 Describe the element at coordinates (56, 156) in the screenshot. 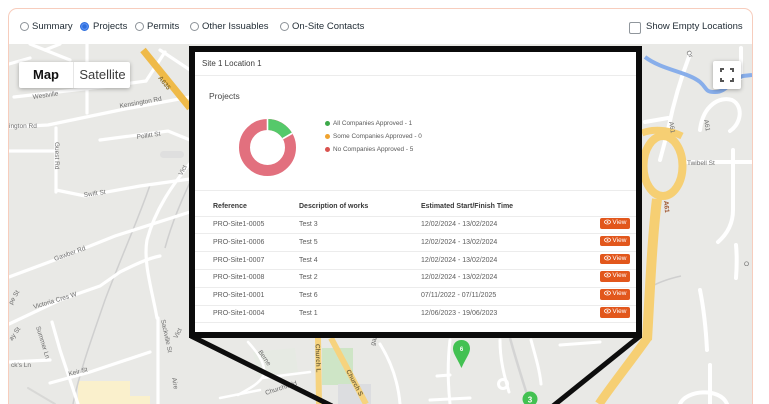

I see `svg-text: Guest Rd` at that location.